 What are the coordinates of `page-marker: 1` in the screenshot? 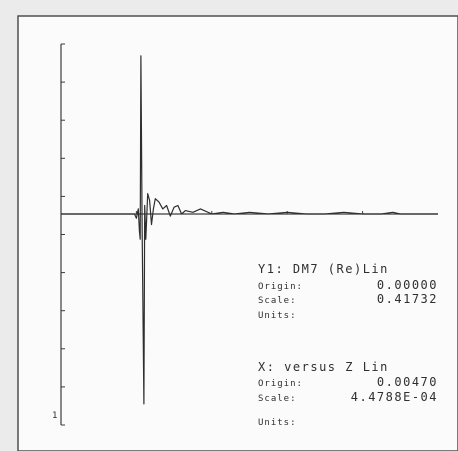 It's located at (55, 416).